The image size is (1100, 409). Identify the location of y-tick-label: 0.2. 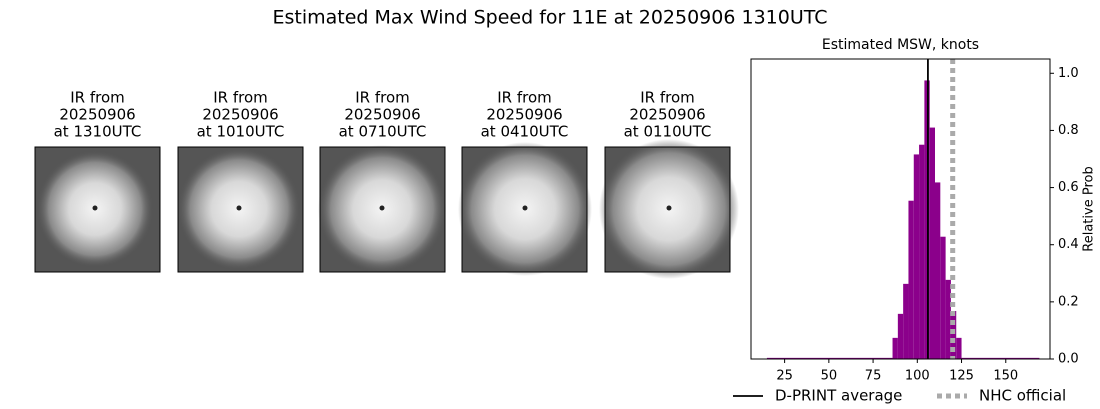
(1068, 301).